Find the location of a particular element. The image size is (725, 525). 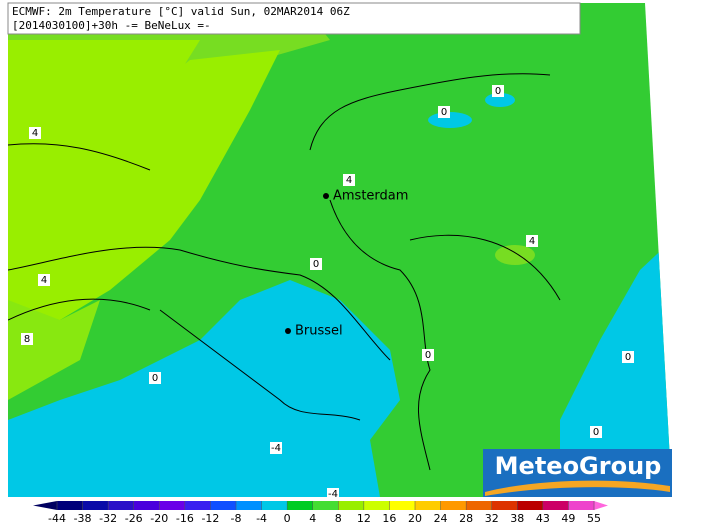

colorbar-label: 4 is located at coordinates (312, 518).